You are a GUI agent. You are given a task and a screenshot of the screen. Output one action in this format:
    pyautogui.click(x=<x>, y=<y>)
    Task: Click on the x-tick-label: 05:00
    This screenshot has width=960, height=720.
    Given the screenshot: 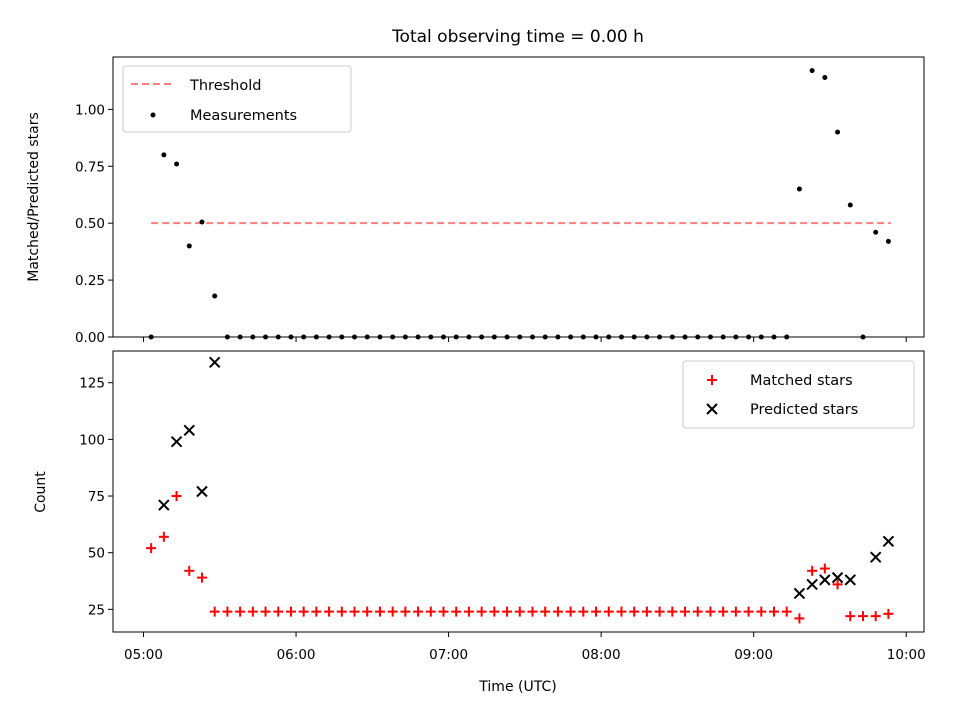 What is the action you would take?
    pyautogui.click(x=143, y=655)
    